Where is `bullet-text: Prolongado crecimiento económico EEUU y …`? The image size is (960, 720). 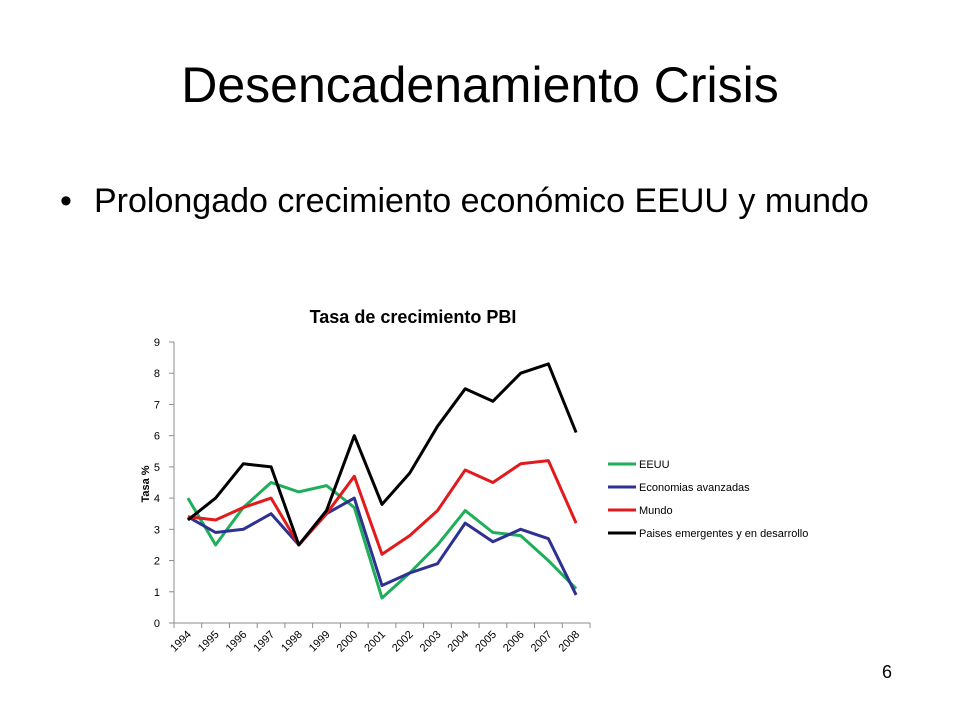
bullet-text: Prolongado crecimiento económico EEUU y … is located at coordinates (481, 201).